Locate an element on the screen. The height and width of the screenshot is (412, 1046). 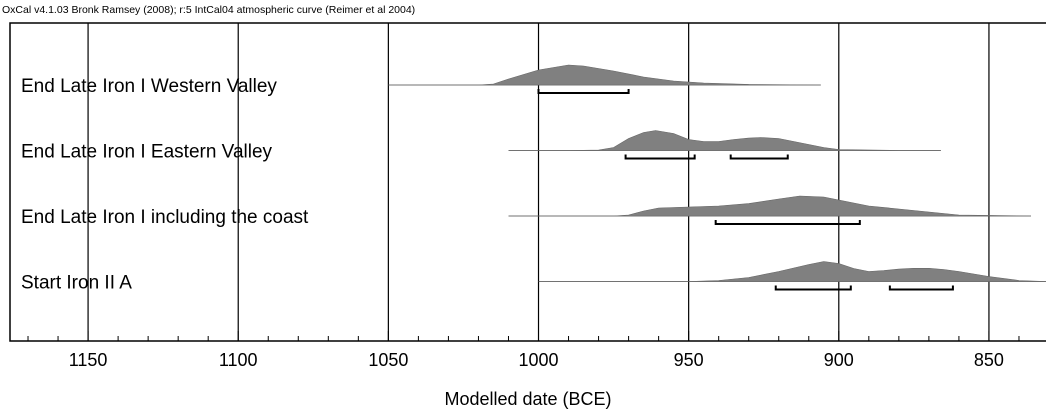
x-tick-label: 1150 is located at coordinates (88, 360).